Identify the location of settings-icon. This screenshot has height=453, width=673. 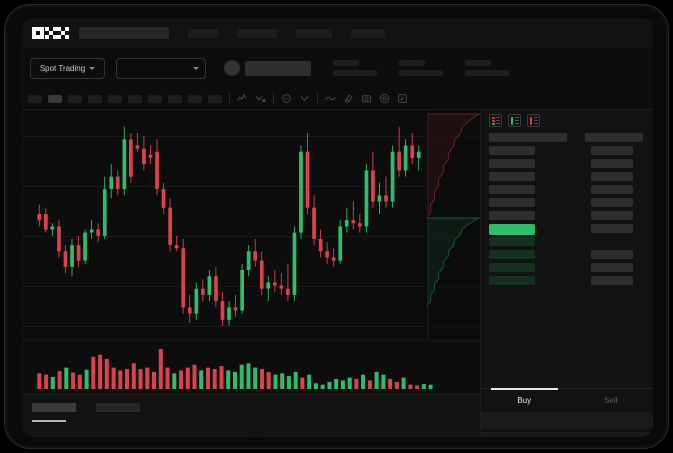
(286, 98).